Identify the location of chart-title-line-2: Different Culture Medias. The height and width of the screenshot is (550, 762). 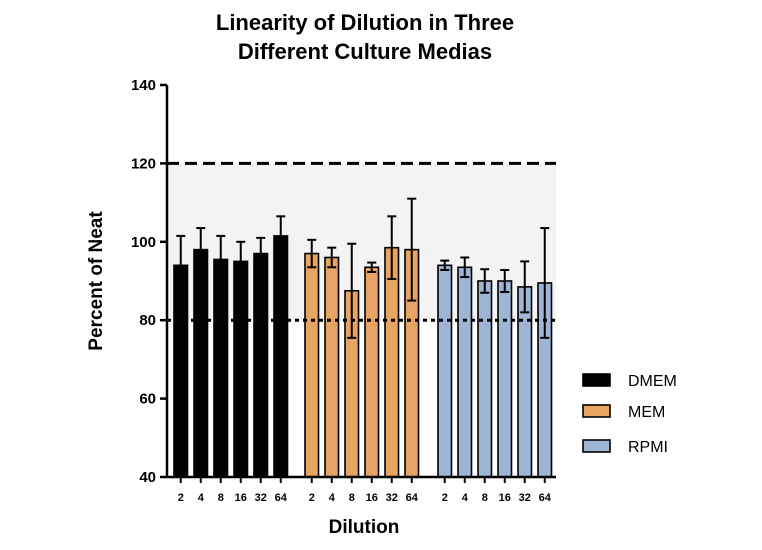
(365, 51).